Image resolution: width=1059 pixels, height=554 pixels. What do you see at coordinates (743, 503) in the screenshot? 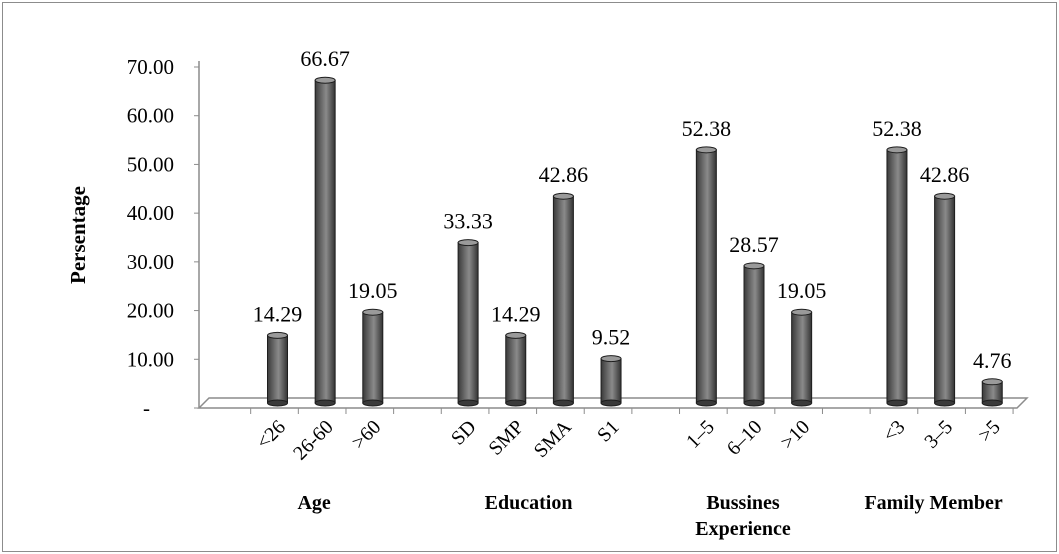
I see `group-label: Bussines` at bounding box center [743, 503].